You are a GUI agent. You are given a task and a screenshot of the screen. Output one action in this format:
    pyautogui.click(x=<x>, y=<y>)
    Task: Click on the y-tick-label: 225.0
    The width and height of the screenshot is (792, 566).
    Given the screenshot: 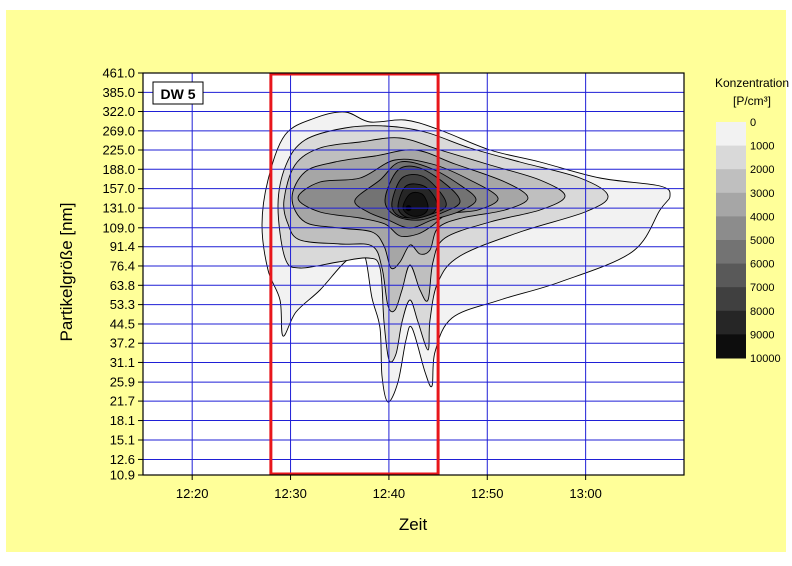 What is the action you would take?
    pyautogui.click(x=118, y=150)
    